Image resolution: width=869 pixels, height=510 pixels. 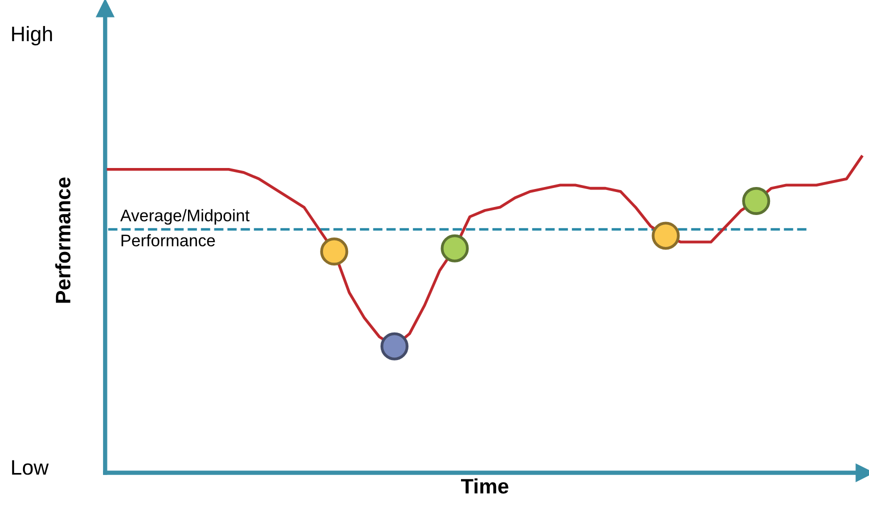 What do you see at coordinates (185, 227) in the screenshot?
I see `ref-line-label: Average/Midpoint Performance` at bounding box center [185, 227].